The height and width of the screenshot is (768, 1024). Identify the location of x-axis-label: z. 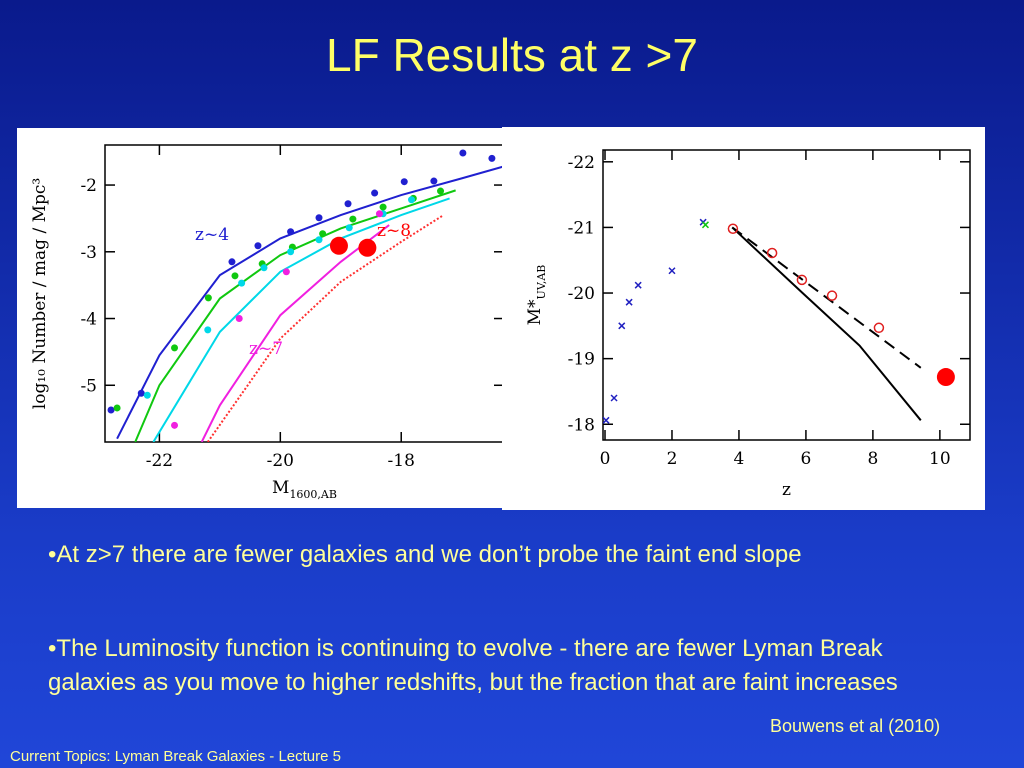
(786, 490).